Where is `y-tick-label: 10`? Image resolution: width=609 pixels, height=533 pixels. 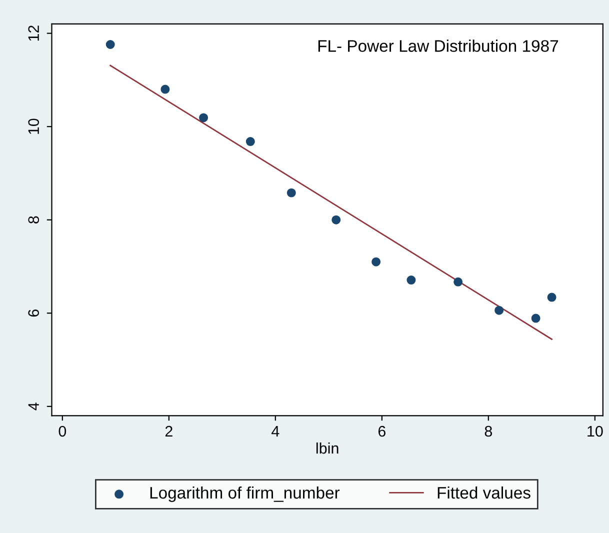
y-tick-label: 10 is located at coordinates (34, 126).